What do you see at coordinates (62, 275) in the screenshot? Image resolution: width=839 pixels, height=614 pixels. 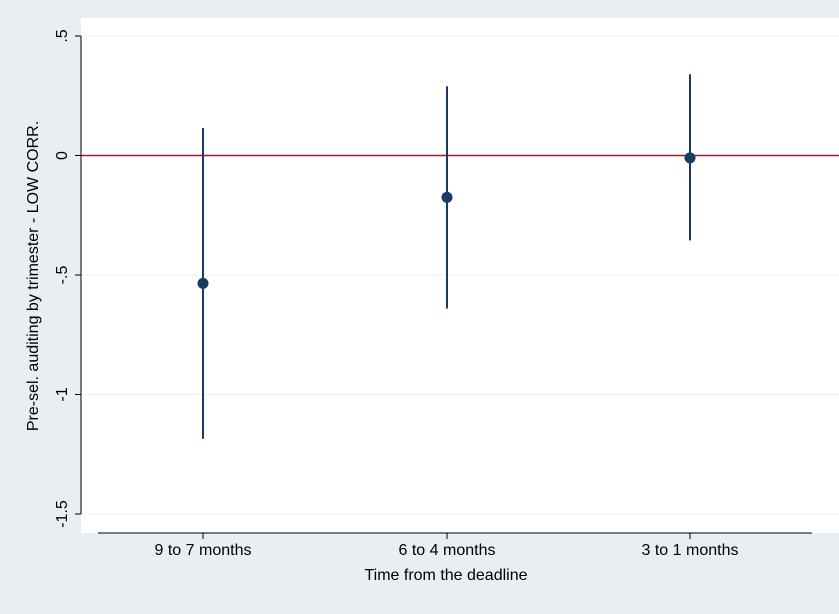 I see `y-tick-label: -.5` at bounding box center [62, 275].